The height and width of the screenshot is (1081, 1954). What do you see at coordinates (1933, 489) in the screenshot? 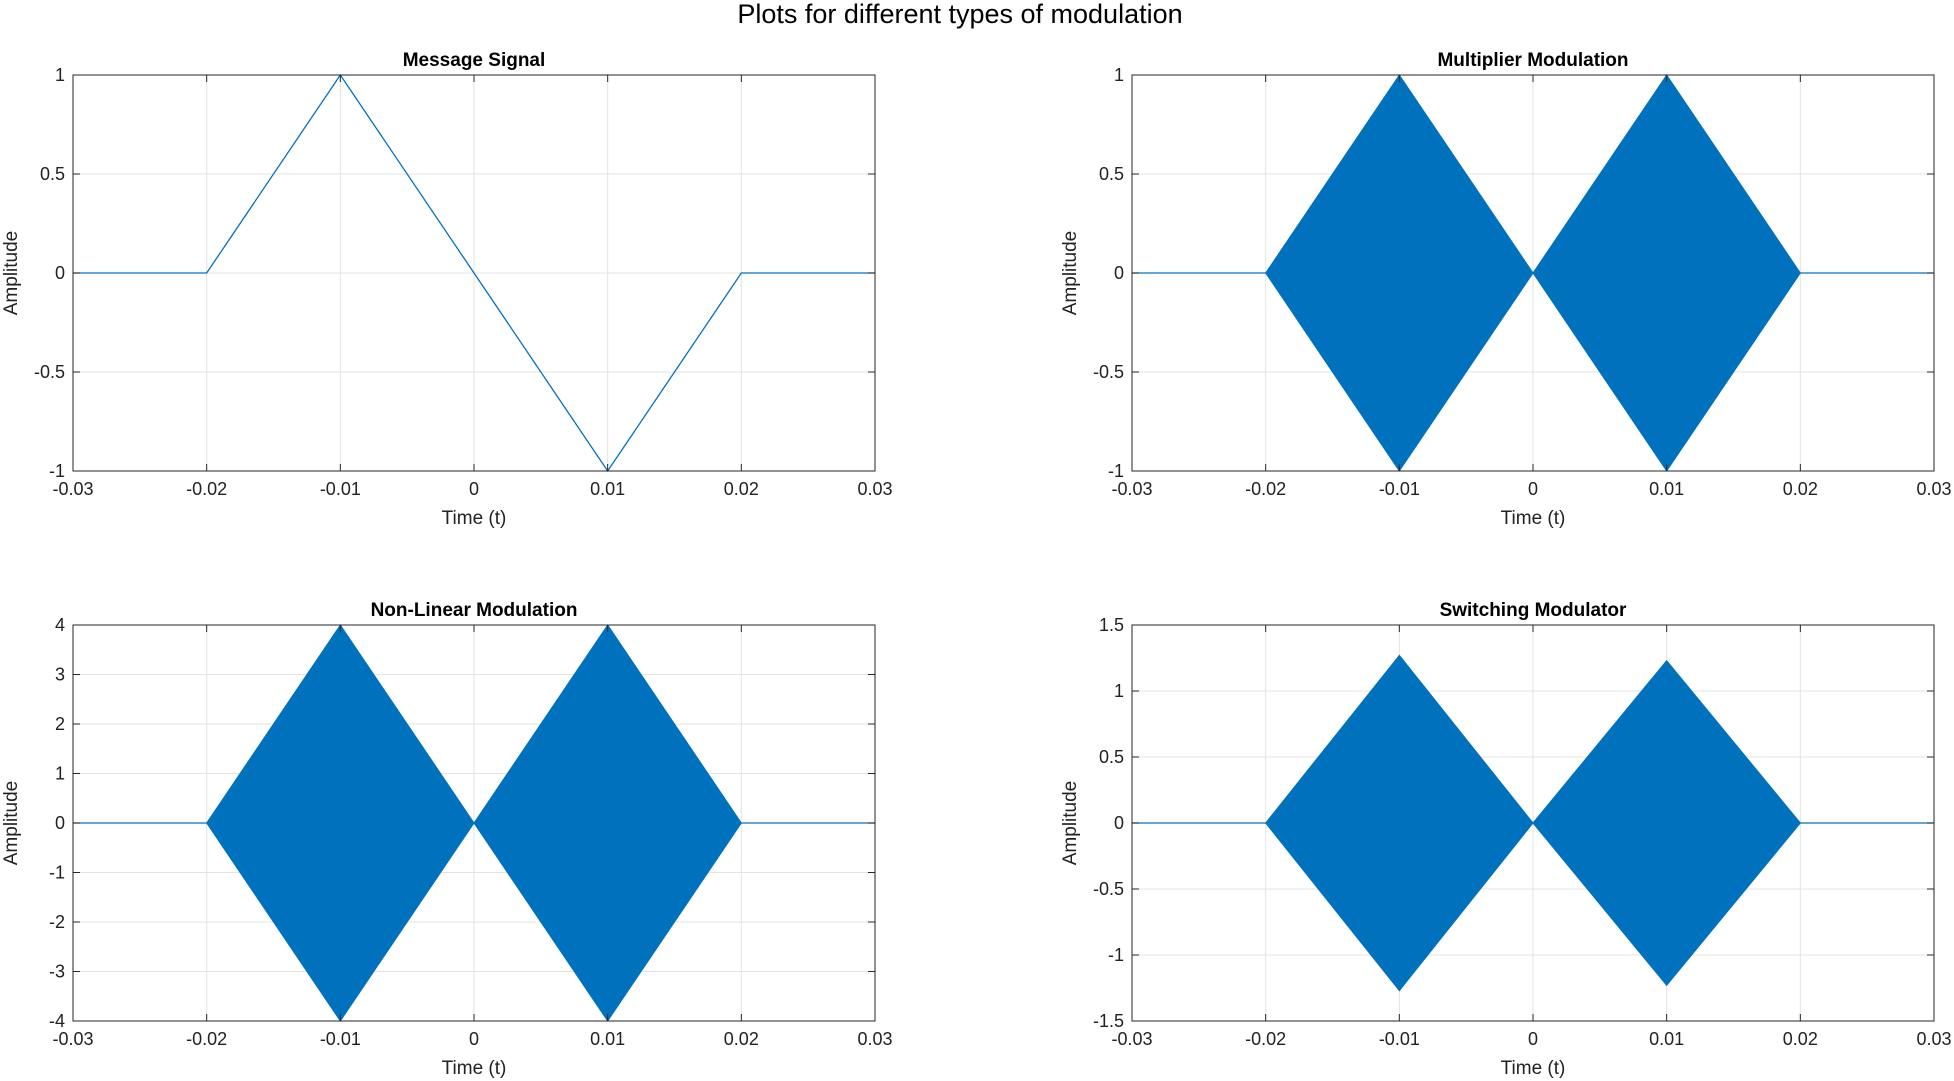
I see `multiplier-modulation-x-tick-label: 0.03` at bounding box center [1933, 489].